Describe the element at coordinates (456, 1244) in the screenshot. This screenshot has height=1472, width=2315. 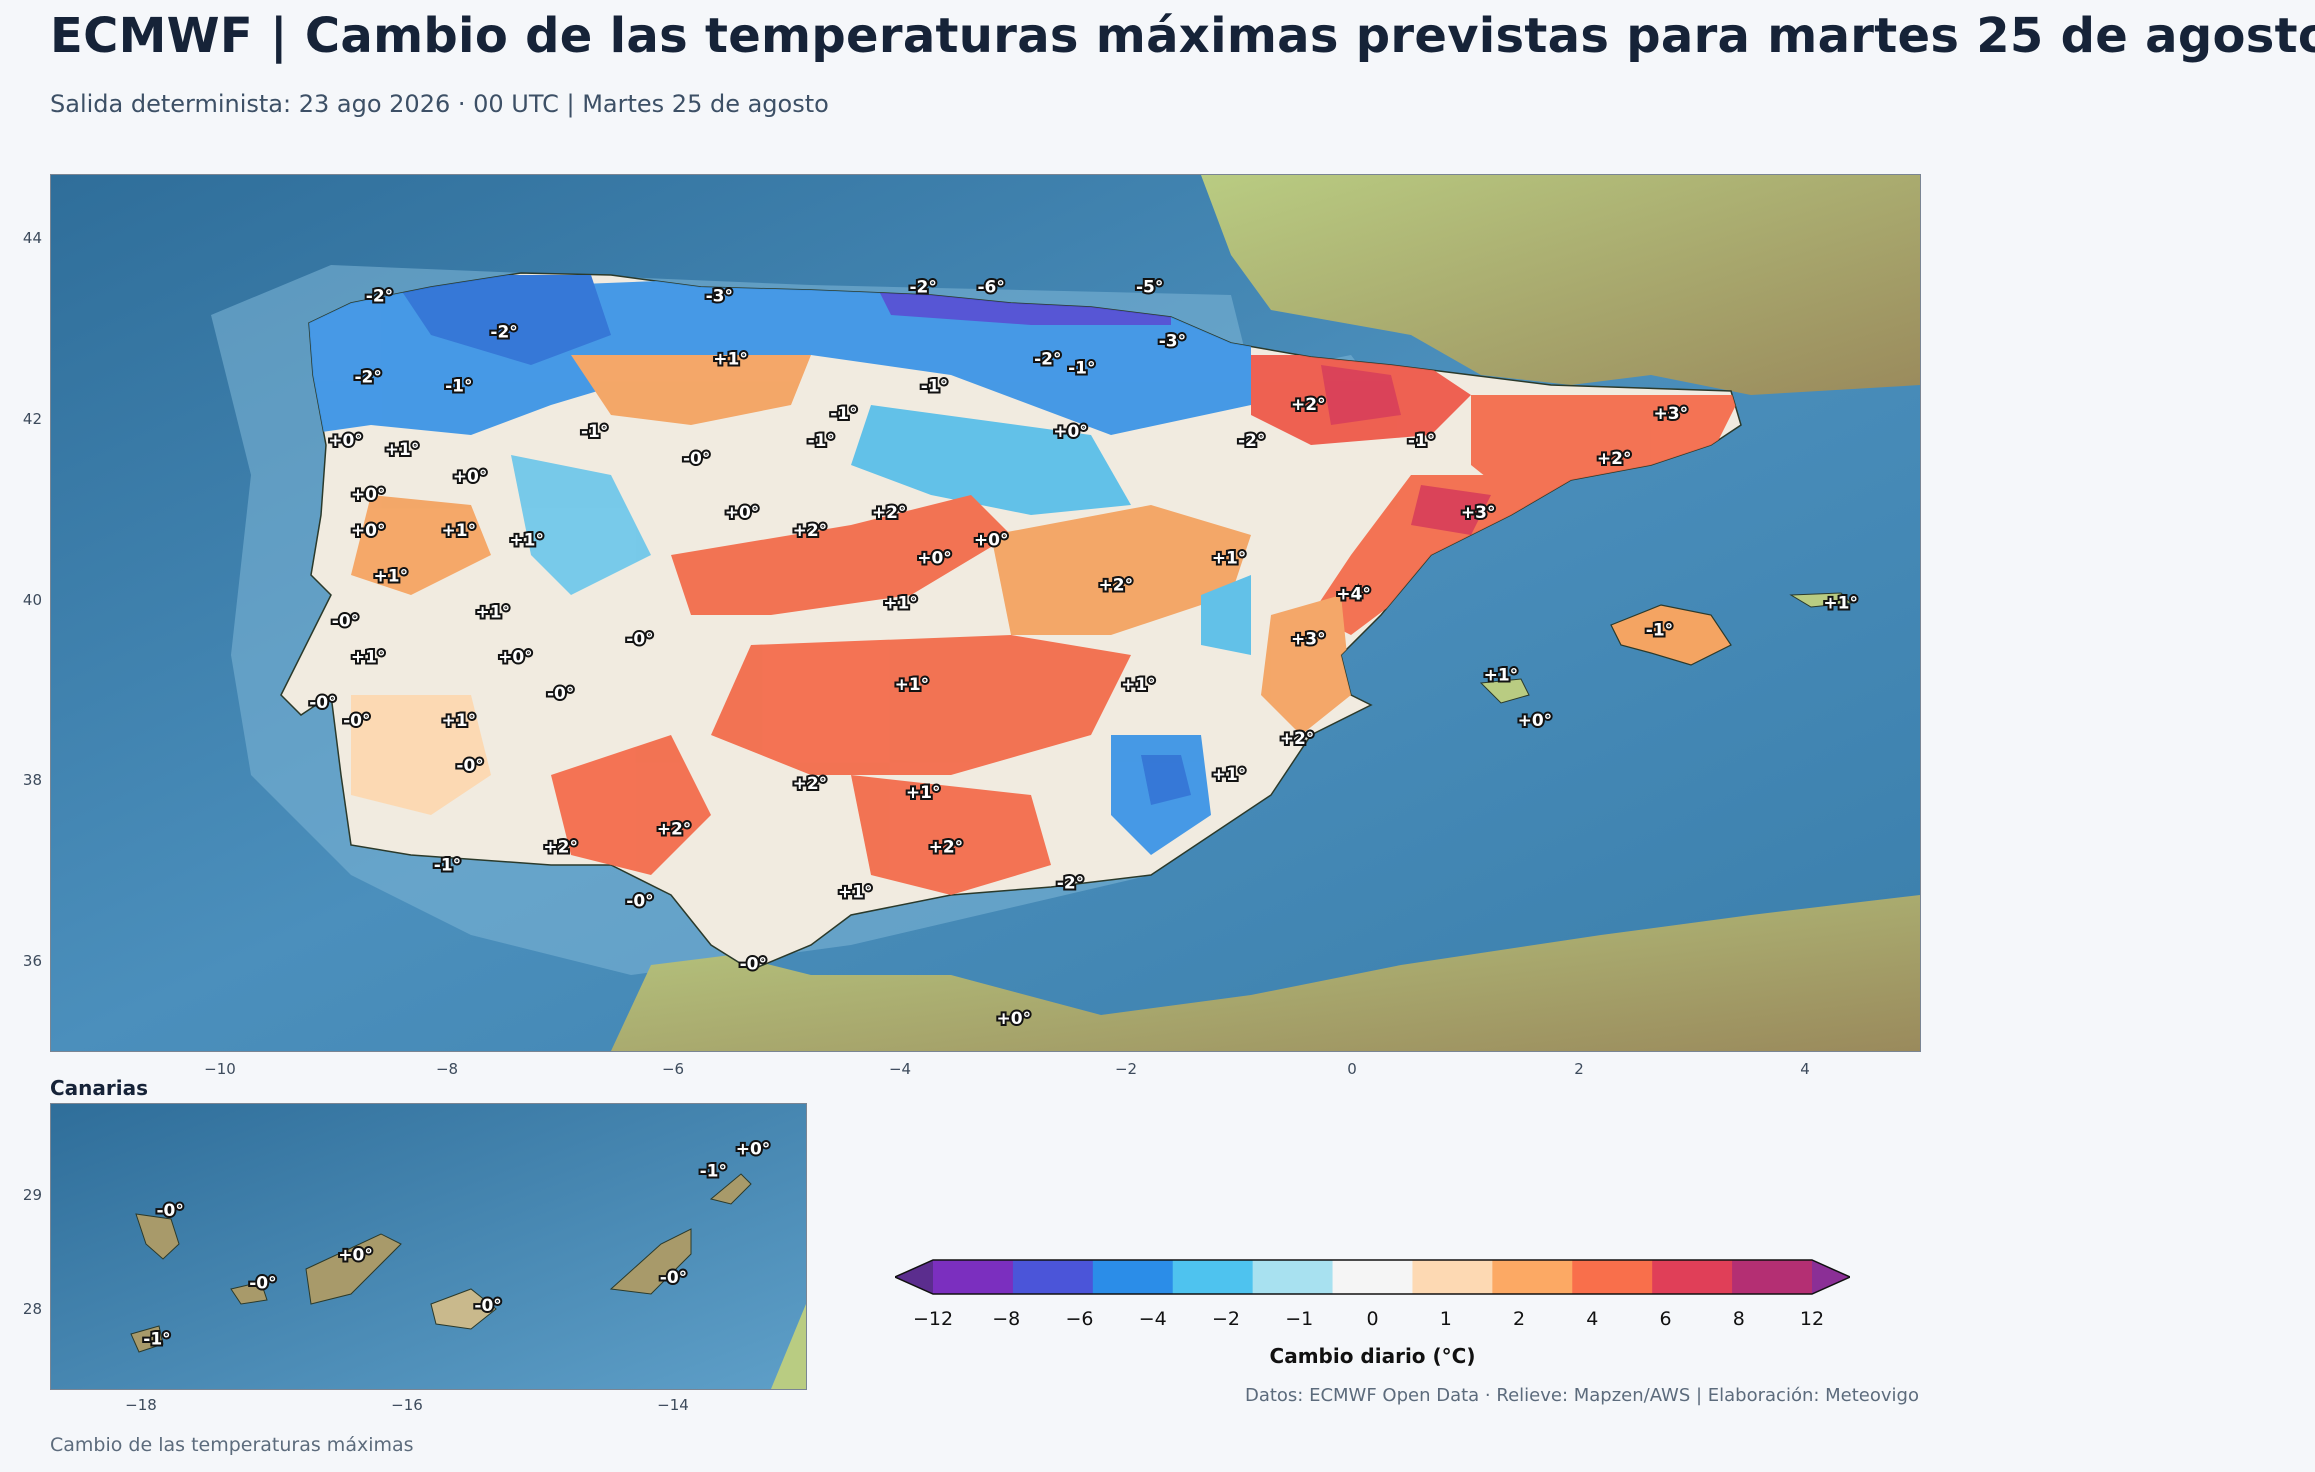
I see `canarias-map-labels: +0° -1° -0° +0° -0° -0° -0° -1°` at that location.